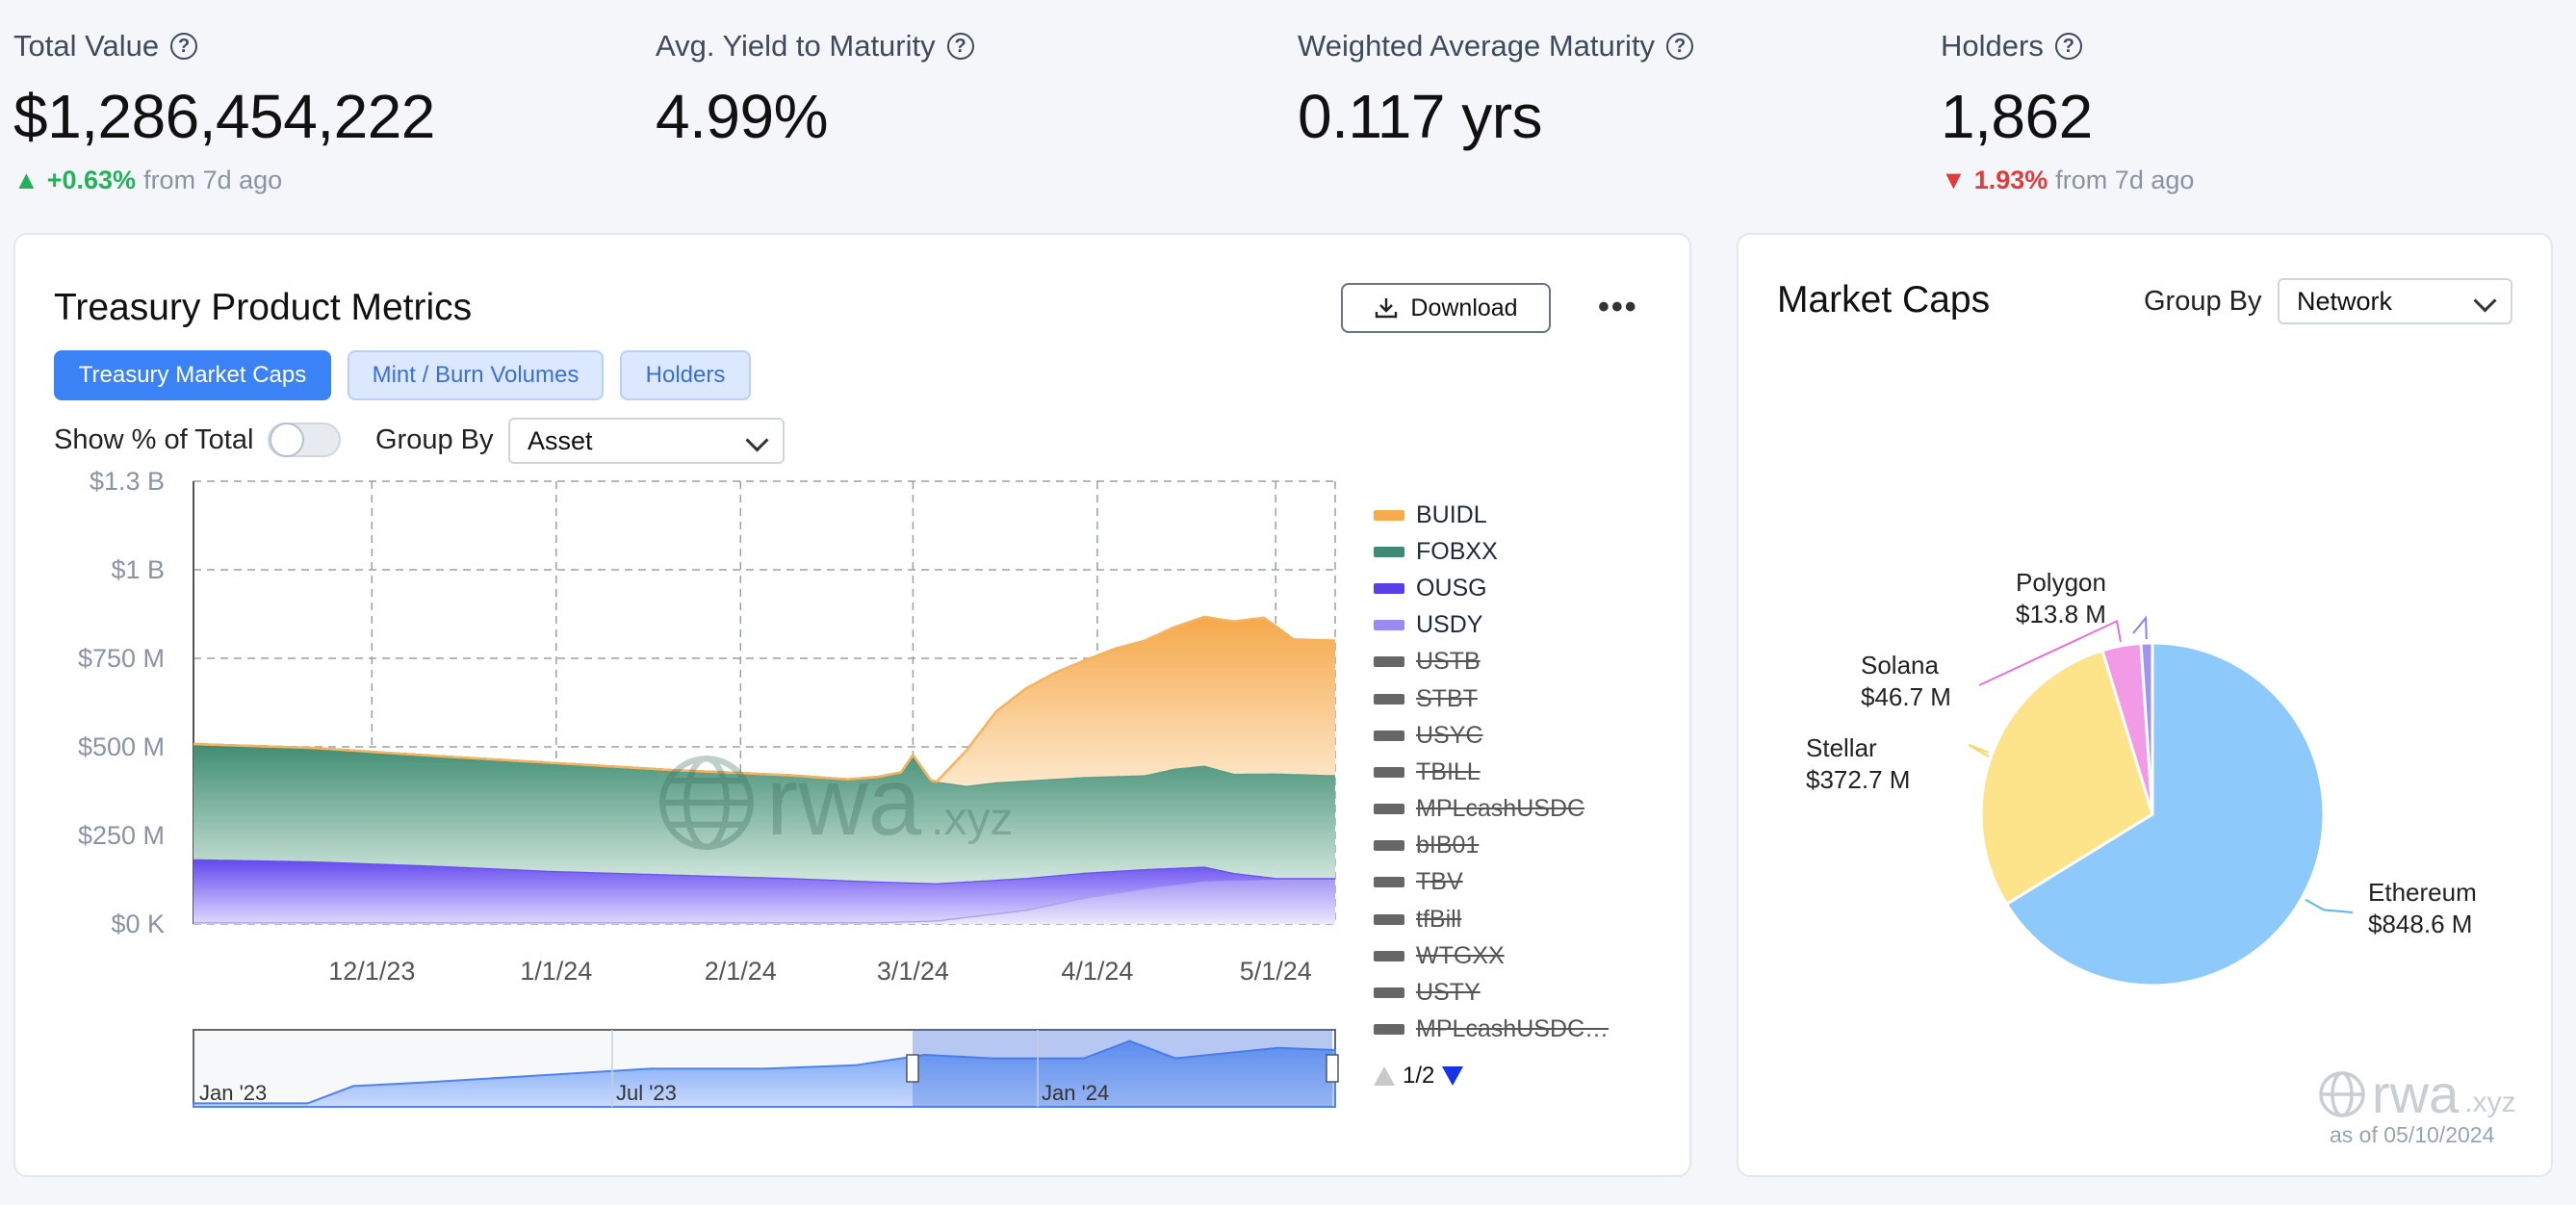 The height and width of the screenshot is (1205, 2576). I want to click on legend-item-tbv: TBV, so click(1492, 883).